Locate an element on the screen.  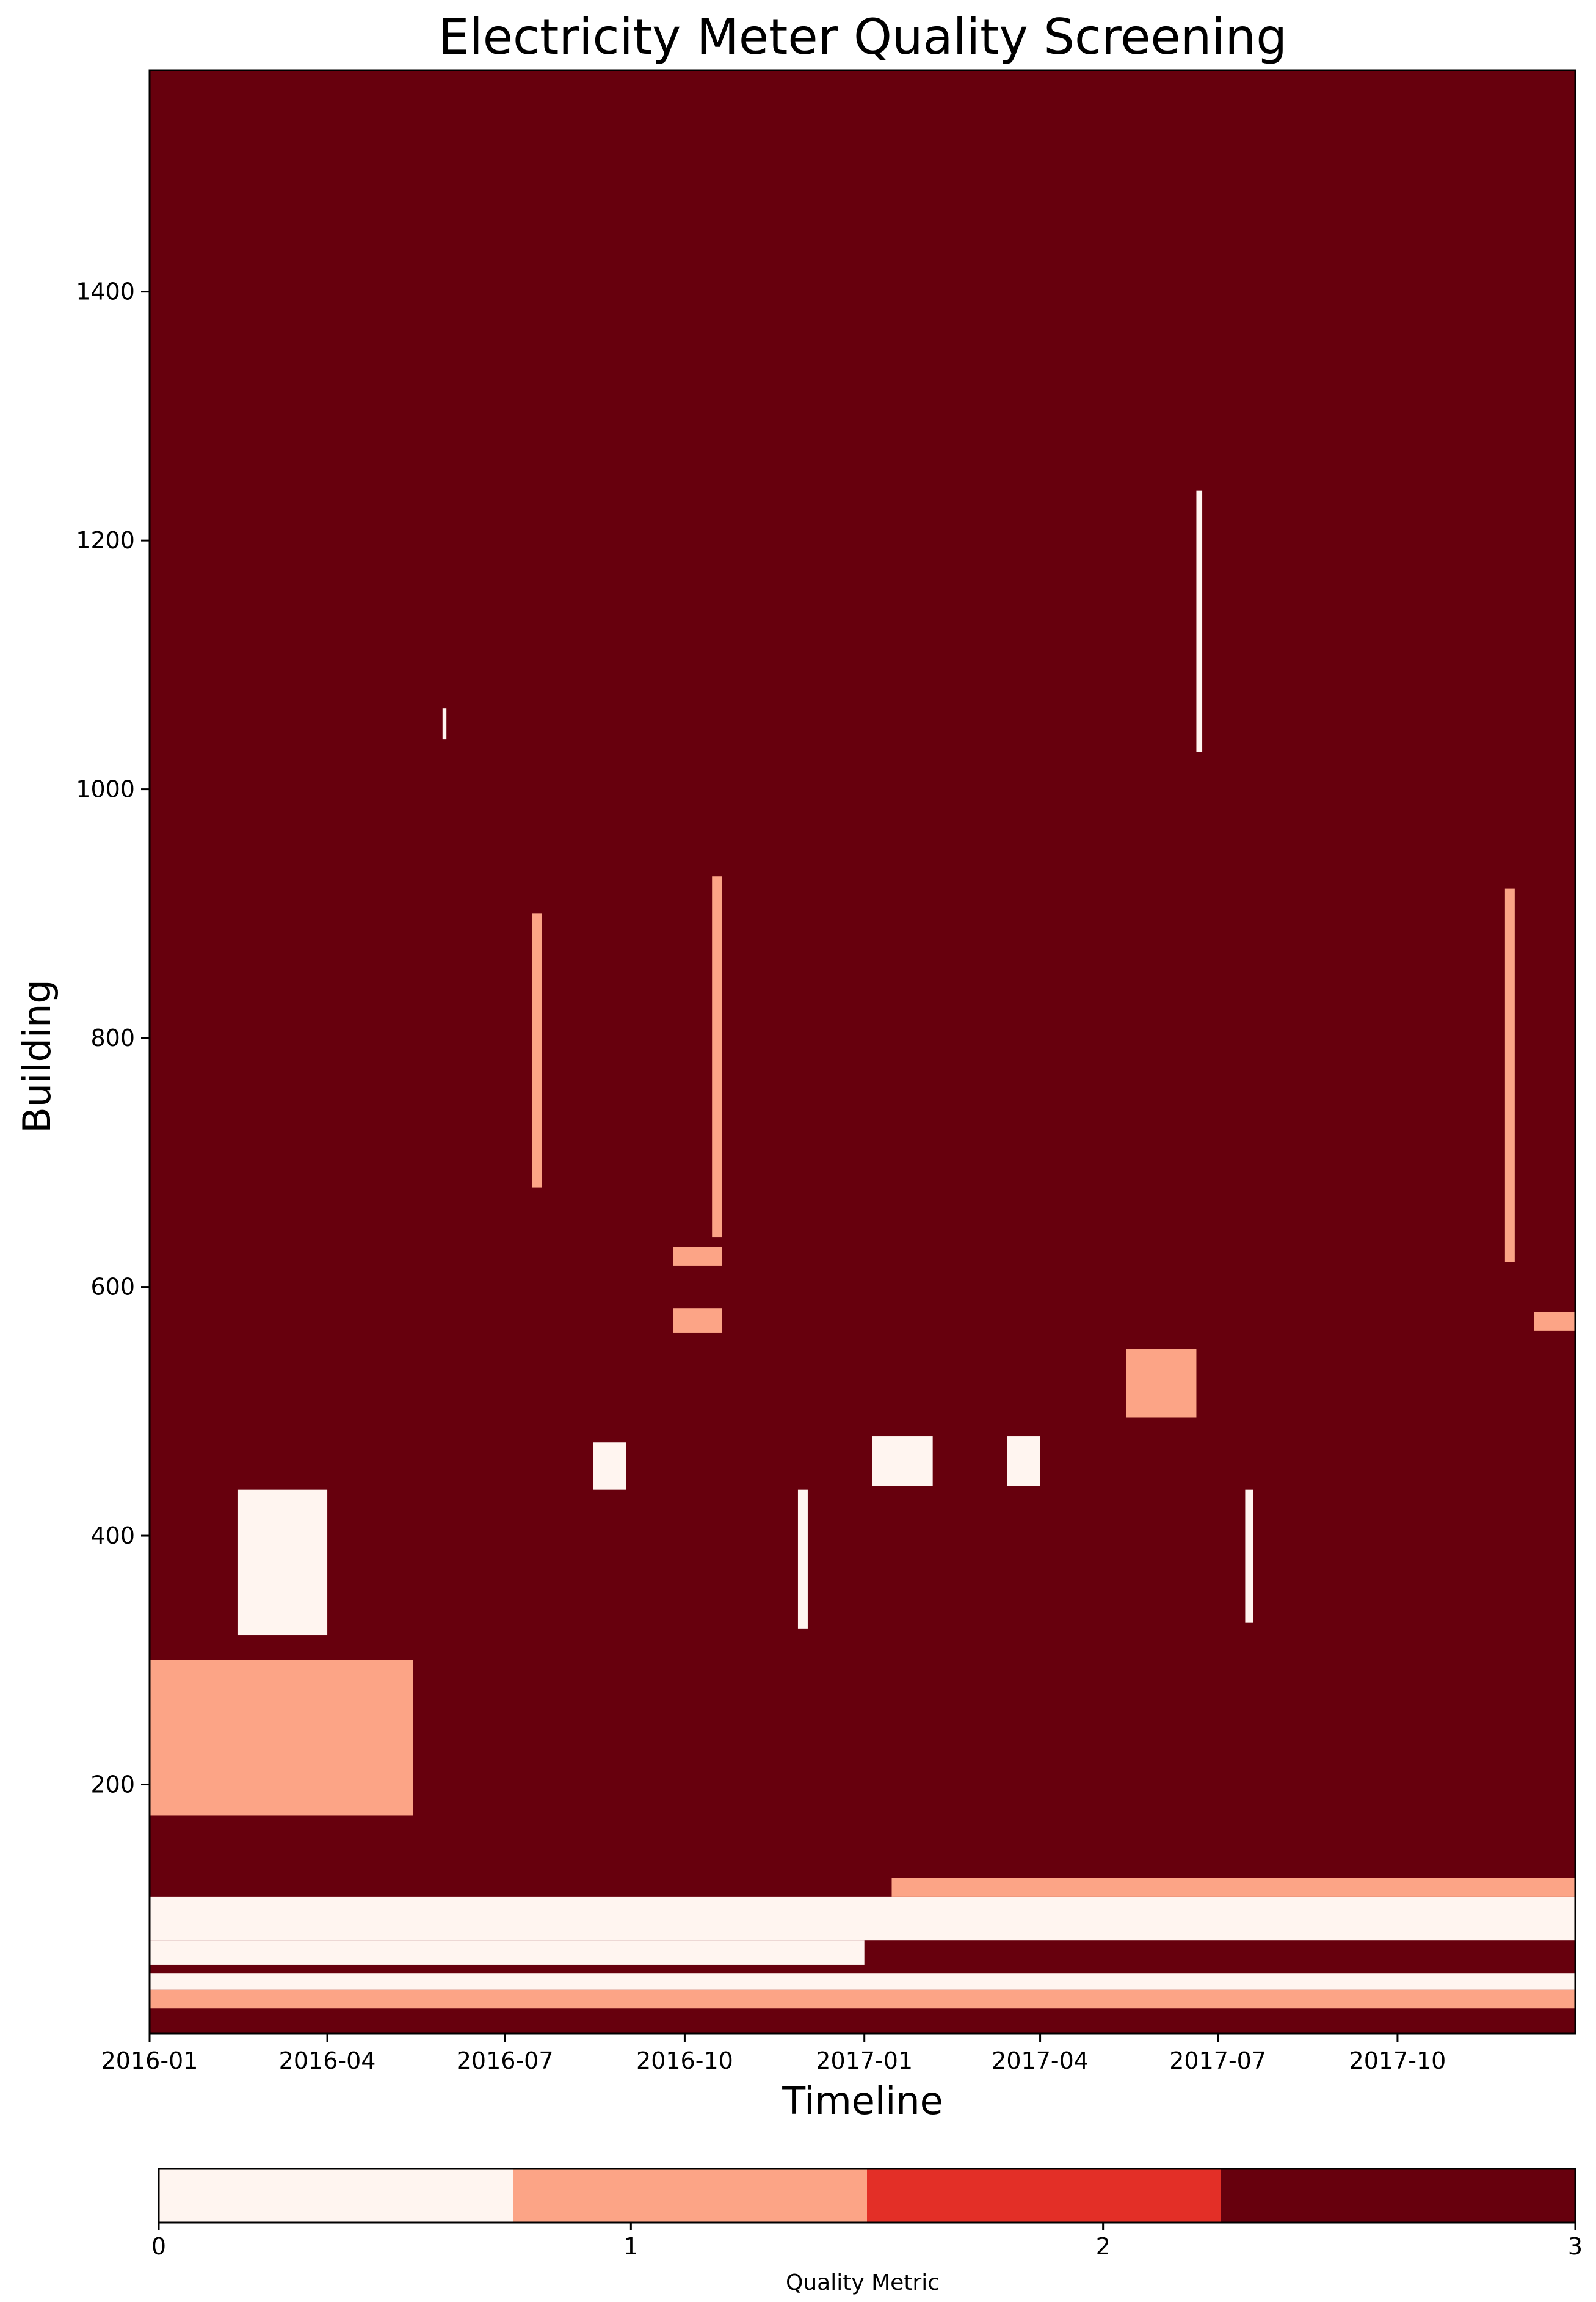
x-tick-label: 2017-04 is located at coordinates (1040, 2060).